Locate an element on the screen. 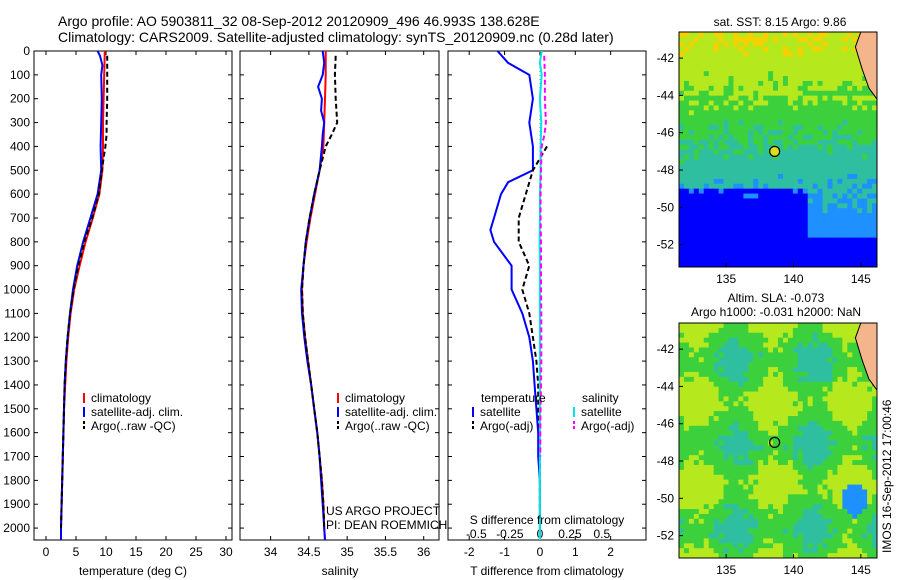 This screenshot has width=900, height=580. argo-float-marker is located at coordinates (775, 442).